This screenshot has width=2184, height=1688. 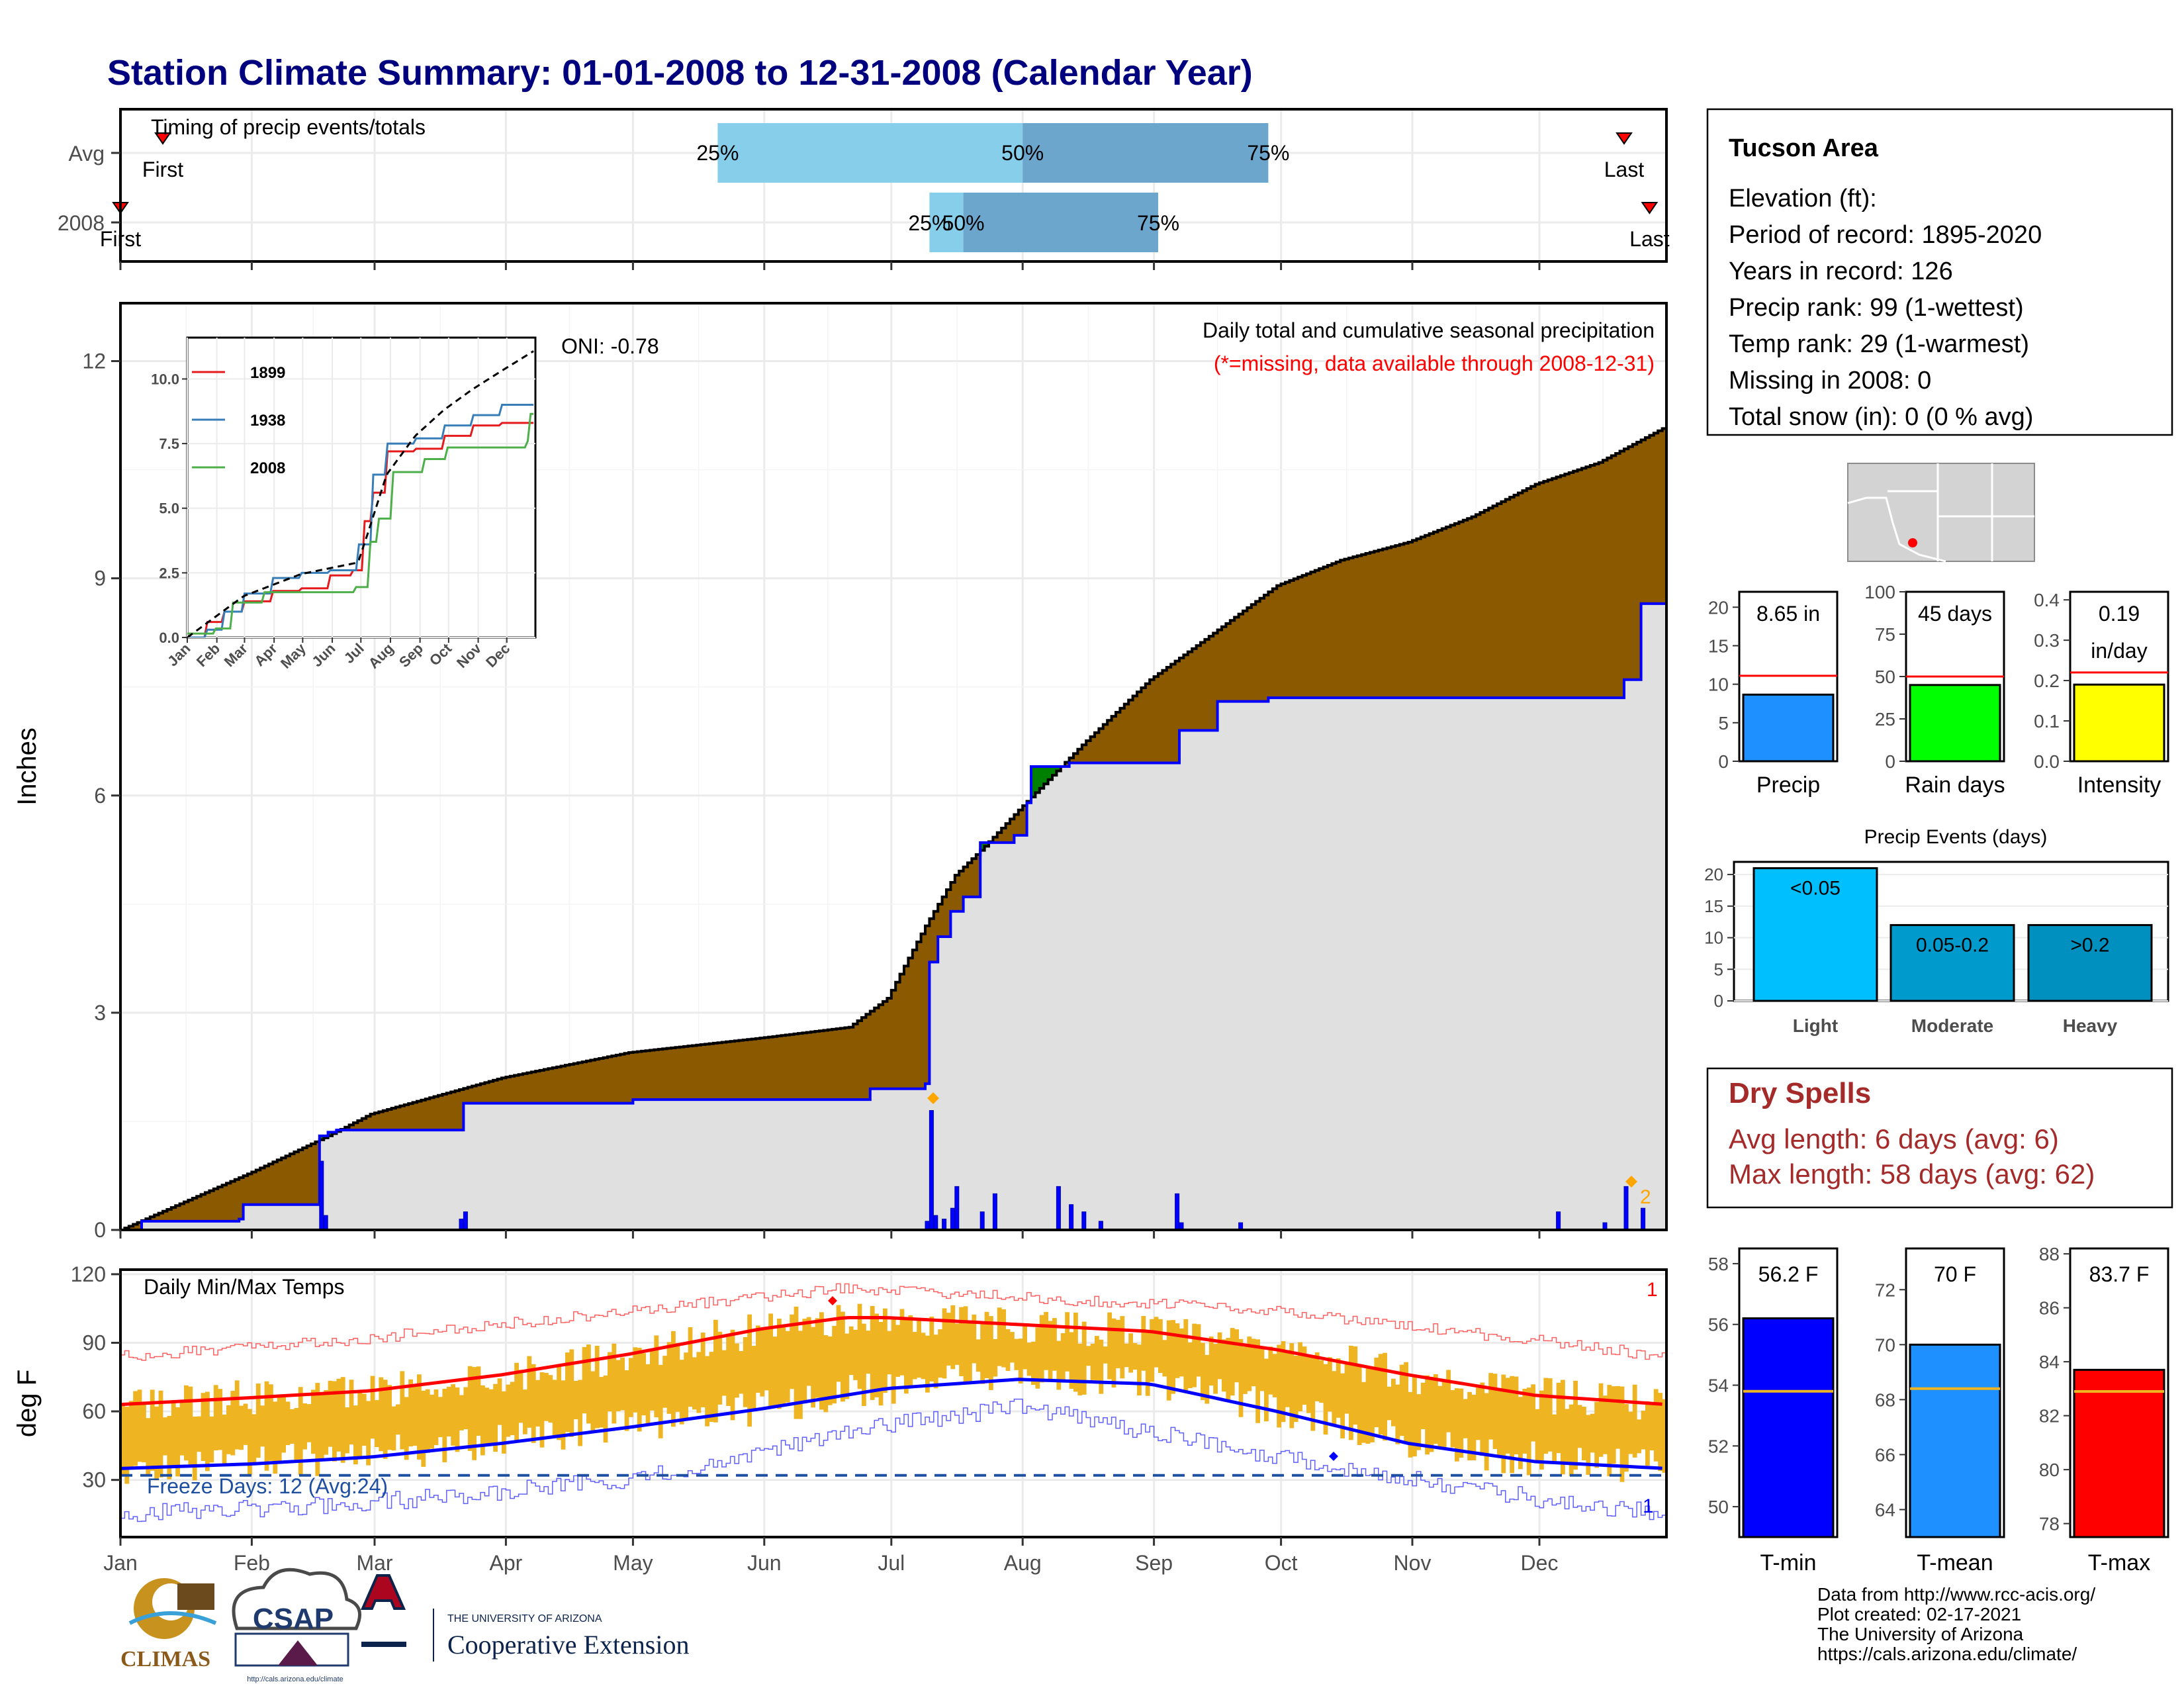 I want to click on event-bar, so click(x=1815, y=934).